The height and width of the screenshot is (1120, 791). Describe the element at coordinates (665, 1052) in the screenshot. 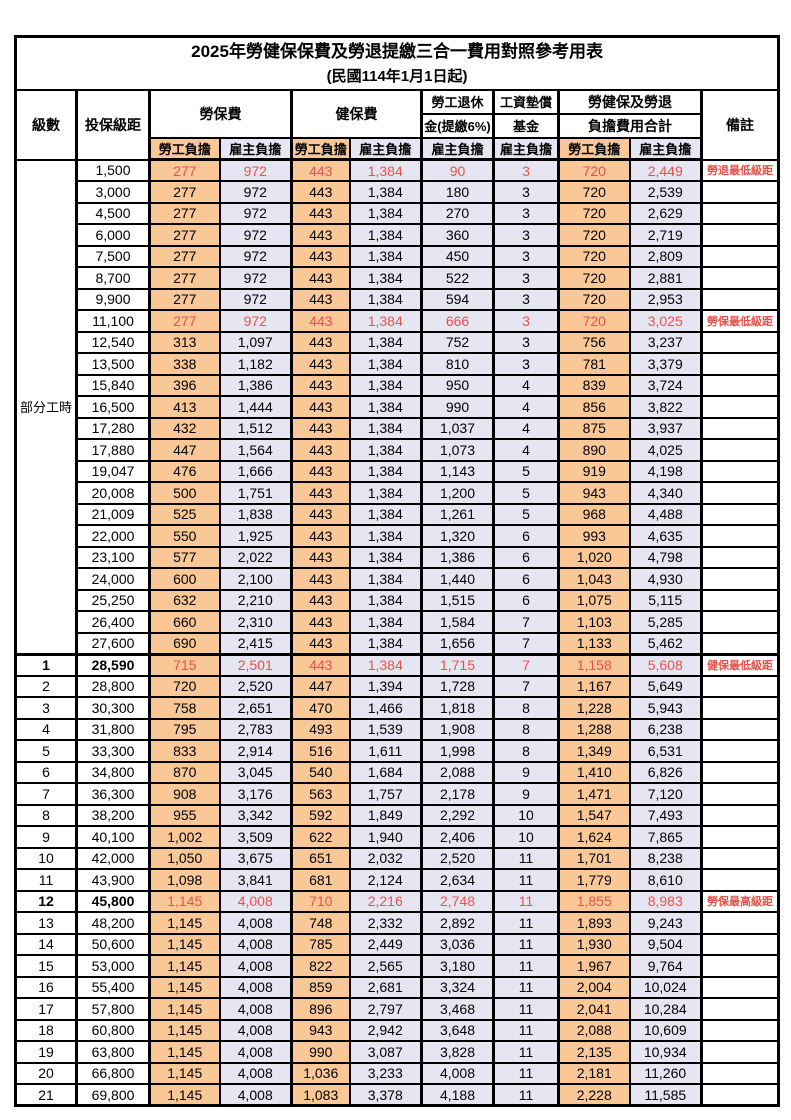

I see `cell-value: 10,934` at that location.